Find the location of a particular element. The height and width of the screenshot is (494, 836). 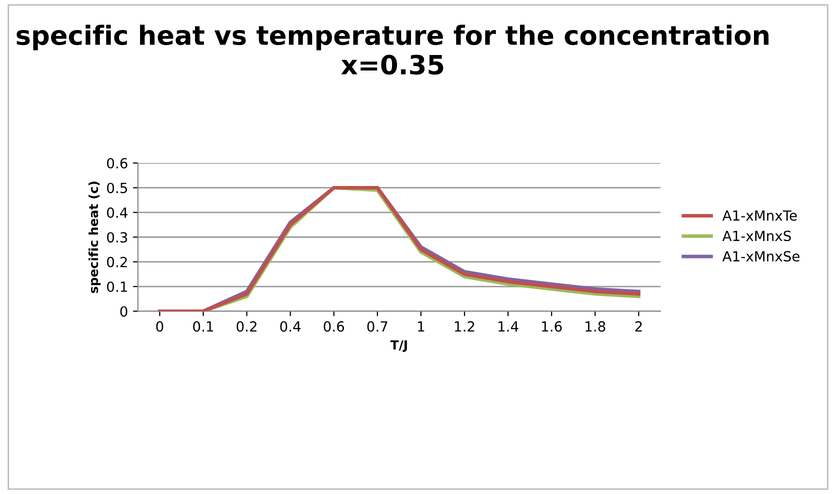

line-series is located at coordinates (399, 249).